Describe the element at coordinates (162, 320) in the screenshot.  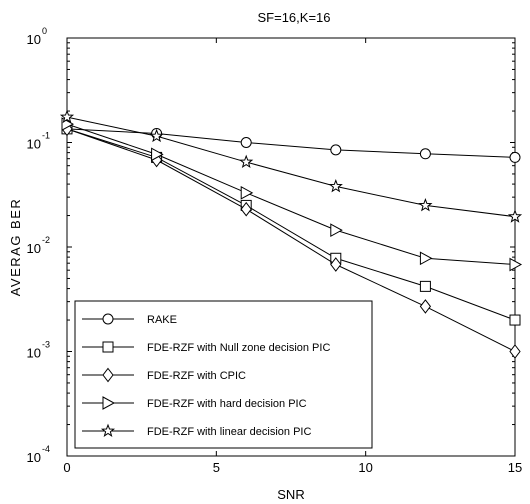
I see `legend-label: RAKE` at that location.